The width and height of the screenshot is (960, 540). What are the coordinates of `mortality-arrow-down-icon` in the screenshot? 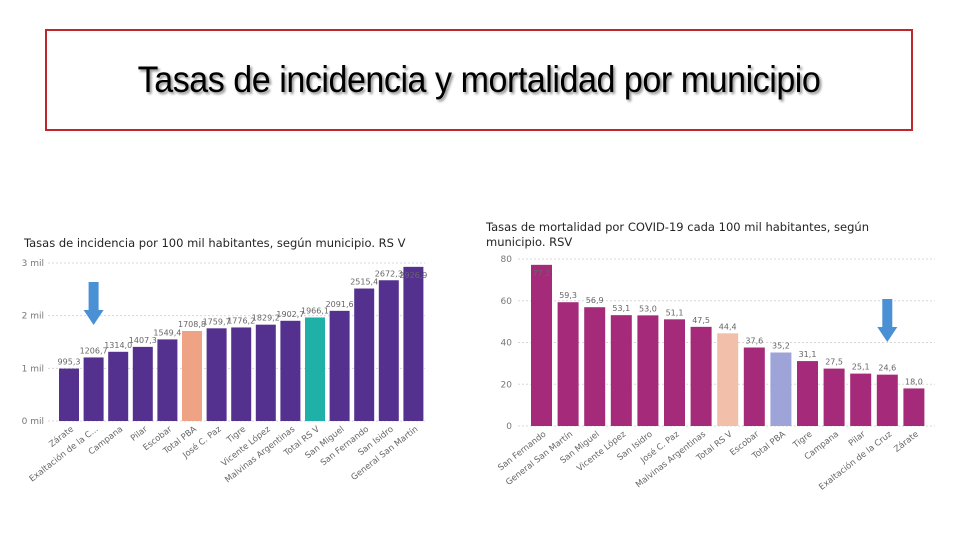 It's located at (887, 313).